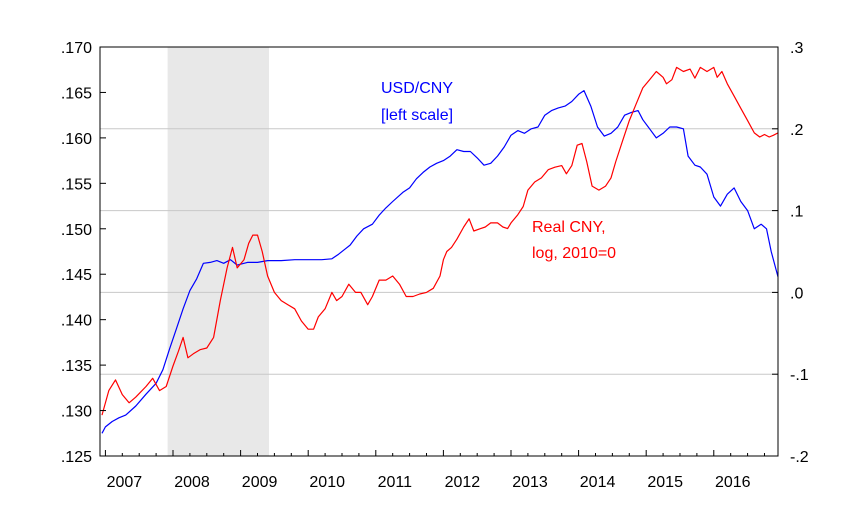 Image resolution: width=864 pixels, height=532 pixels. I want to click on left-tick-label-1: .130, so click(76, 412).